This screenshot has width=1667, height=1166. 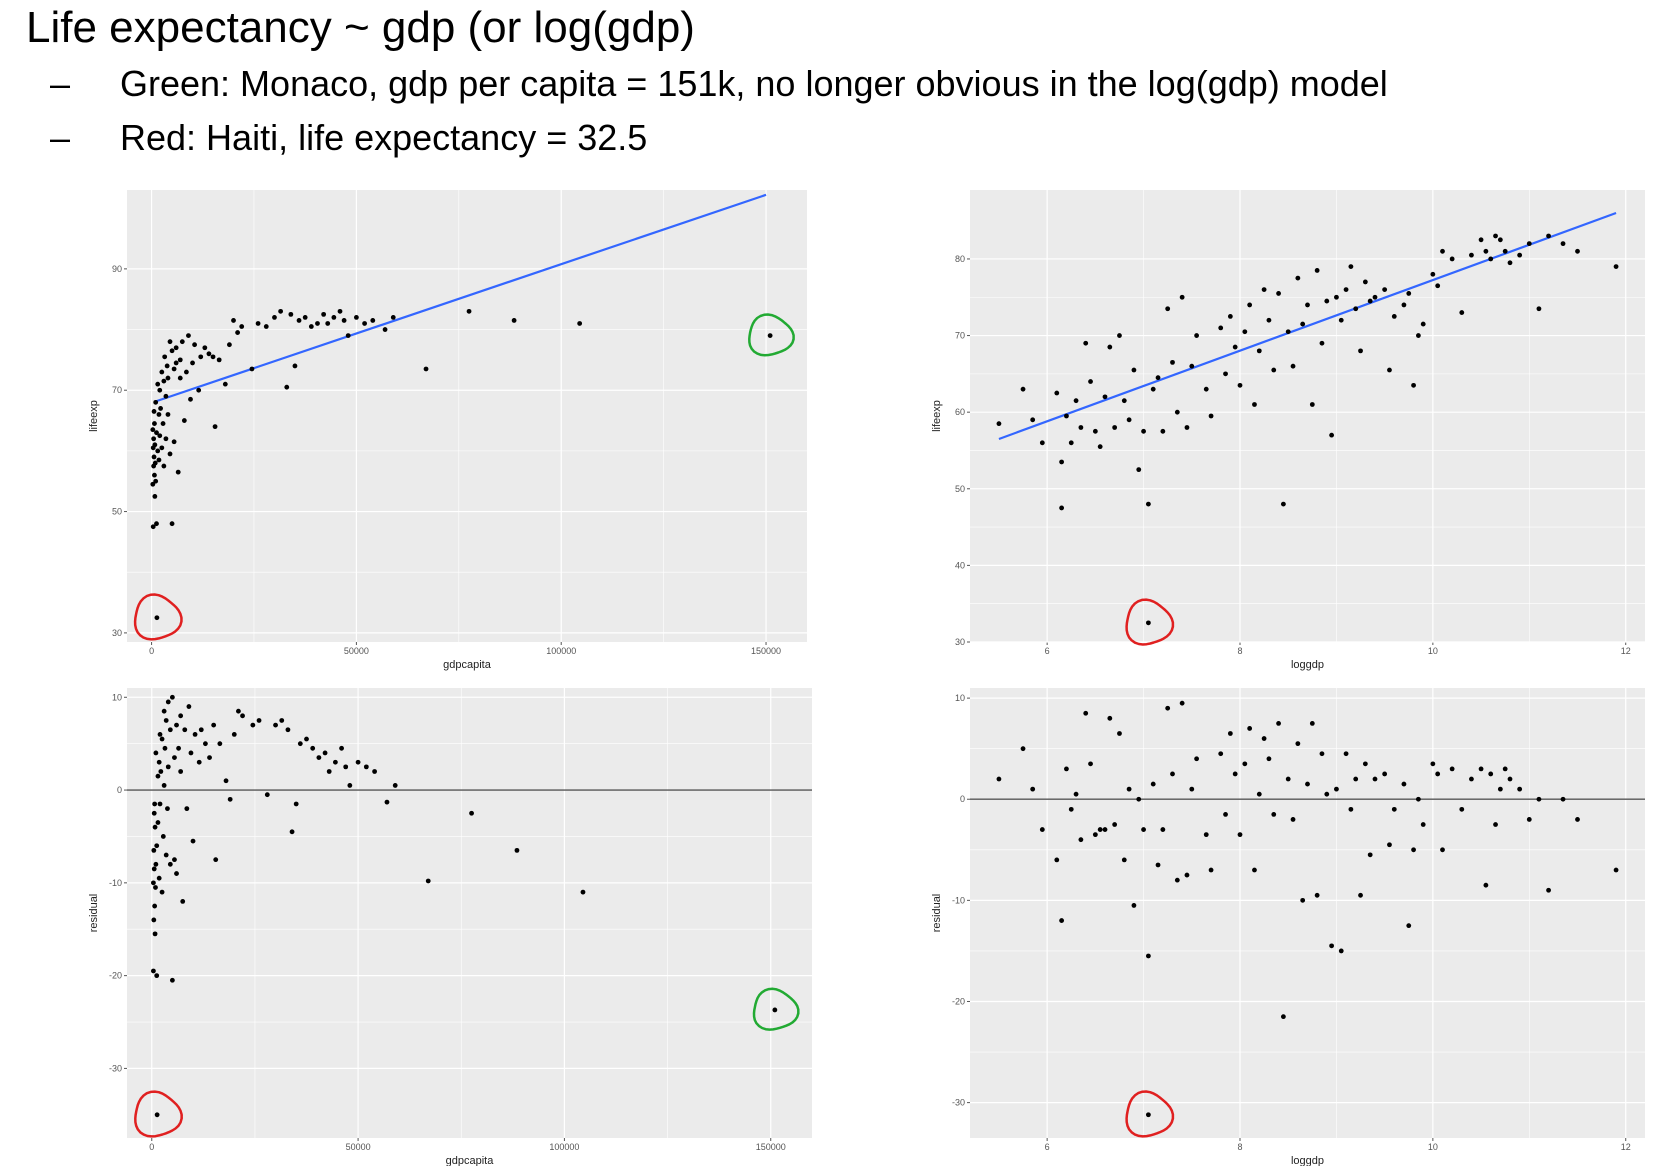 I want to click on y-tick-label: -30, so click(x=115, y=1068).